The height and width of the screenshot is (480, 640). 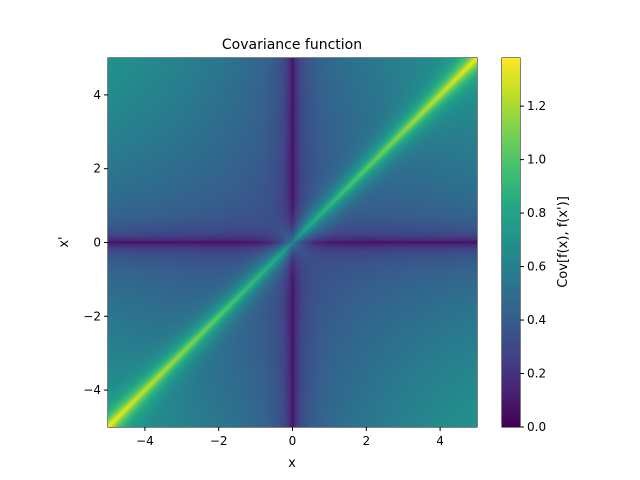 I want to click on colorbar-gradient, so click(x=511, y=242).